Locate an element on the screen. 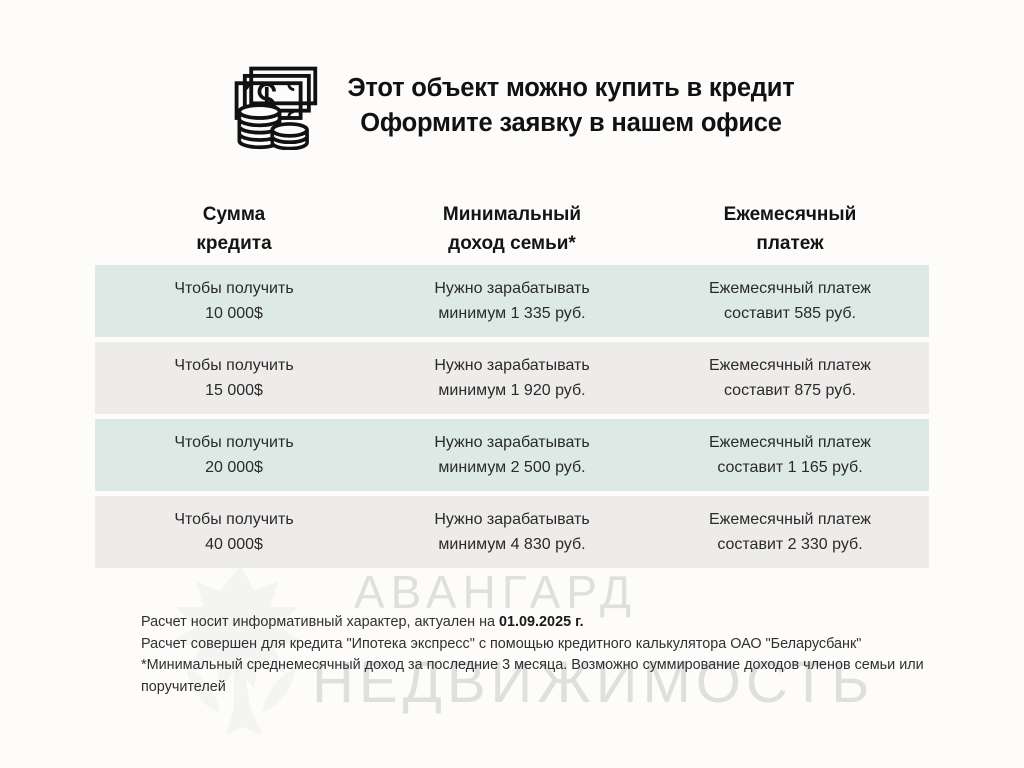  cell-loan-amount: Чтобы получить 40 000$ is located at coordinates (234, 532).